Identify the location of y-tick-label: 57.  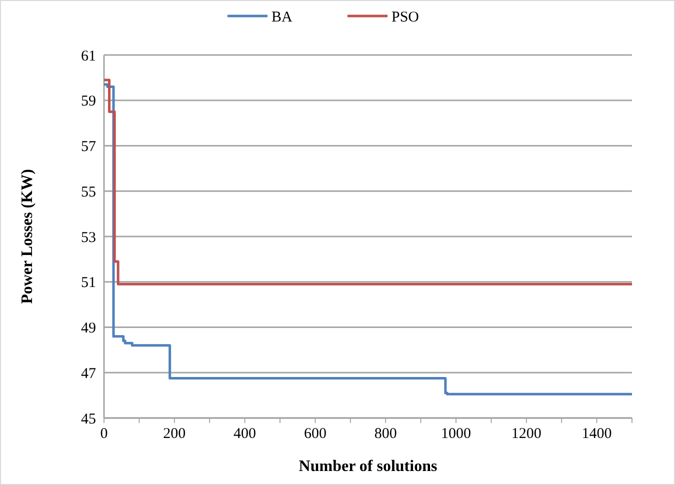
(88, 147).